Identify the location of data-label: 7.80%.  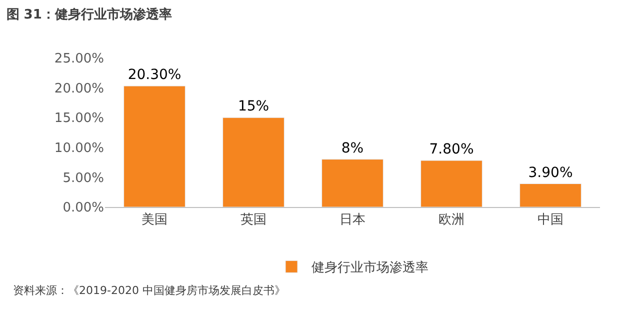
(451, 150).